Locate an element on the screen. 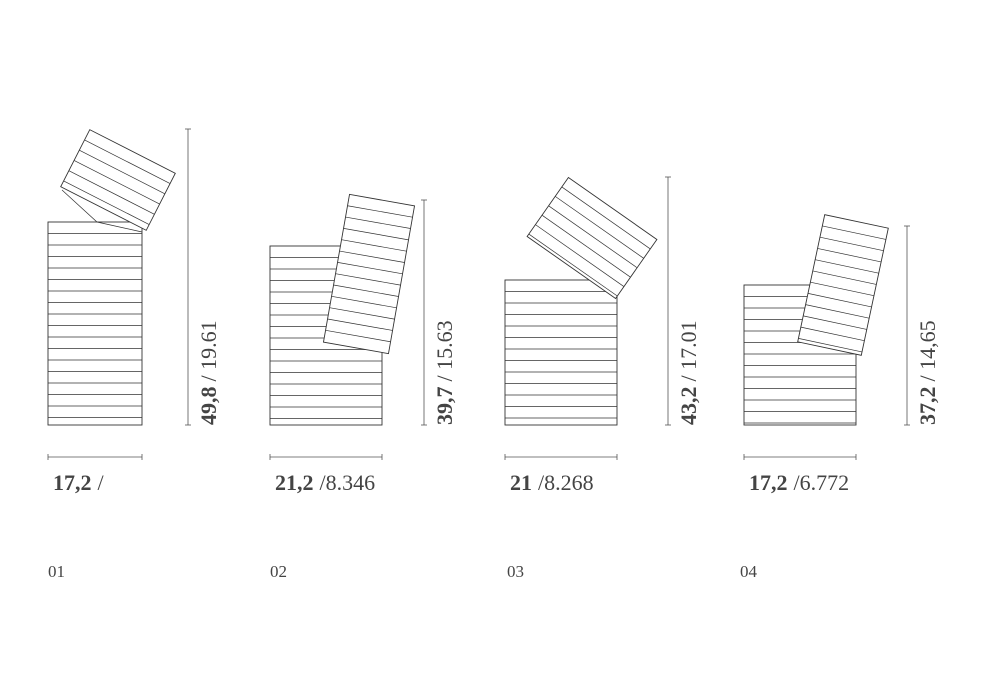 The image size is (1000, 700). width-dimension: 21/8.268 is located at coordinates (552, 482).